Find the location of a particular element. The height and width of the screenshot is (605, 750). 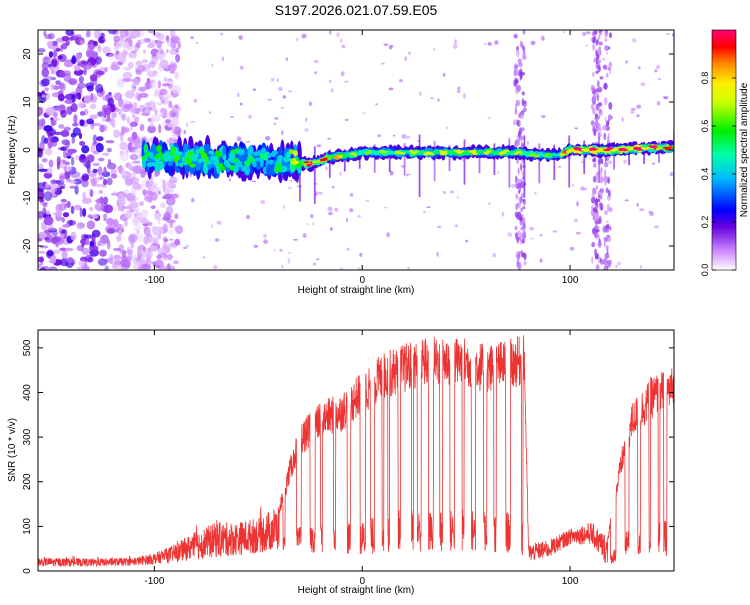

spectrogram-ytick-label: -20 is located at coordinates (27, 245).